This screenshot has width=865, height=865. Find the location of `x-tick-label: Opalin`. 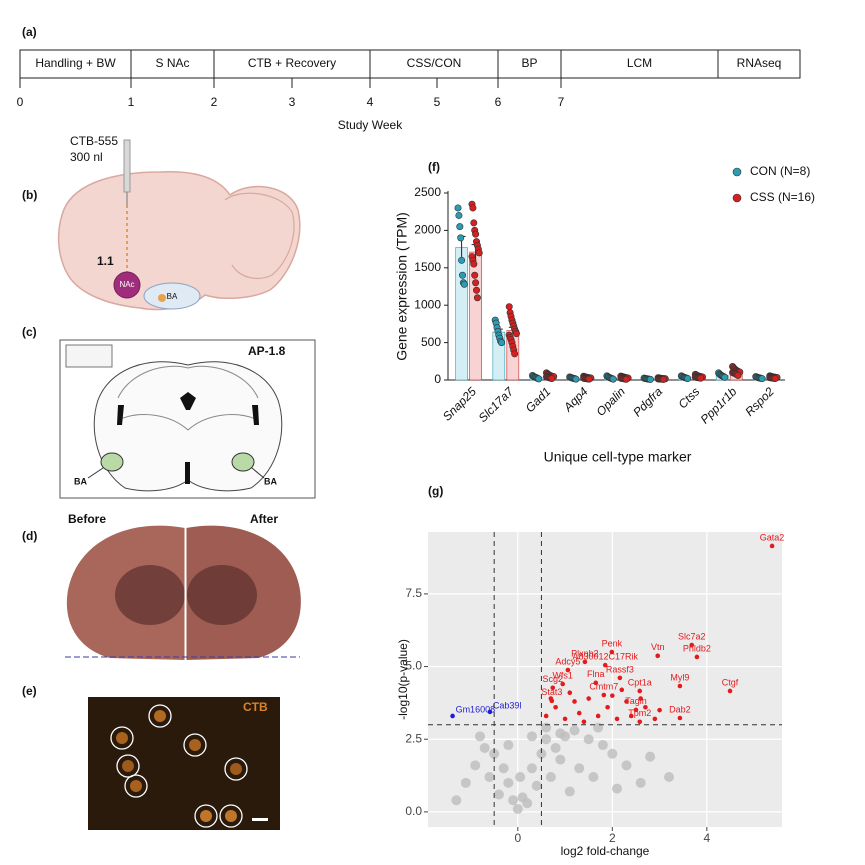

x-tick-label: Opalin is located at coordinates (610, 401).